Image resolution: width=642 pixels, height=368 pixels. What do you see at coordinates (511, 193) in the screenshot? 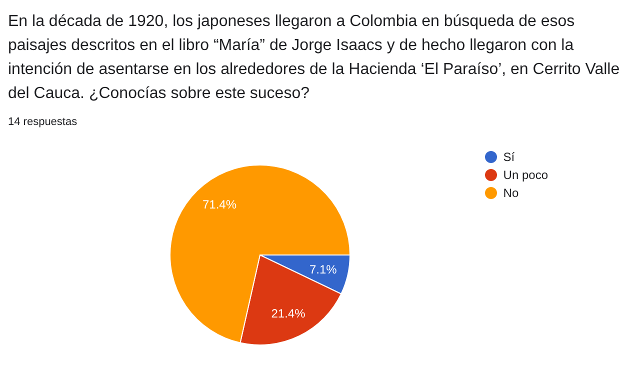
I see `legend-label: No` at bounding box center [511, 193].